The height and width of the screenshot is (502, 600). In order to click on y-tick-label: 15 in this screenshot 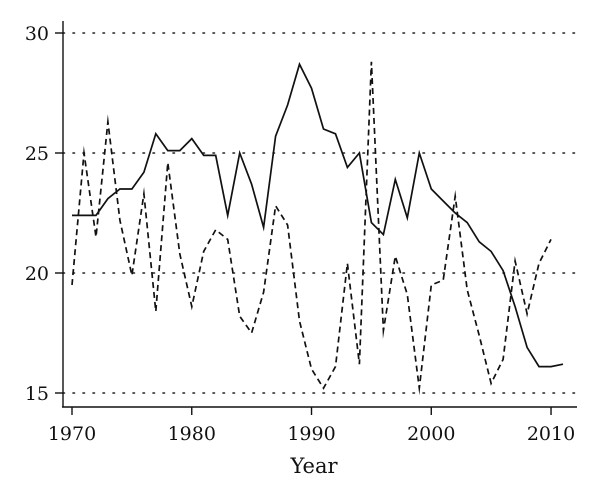, I will do `click(37, 394)`.